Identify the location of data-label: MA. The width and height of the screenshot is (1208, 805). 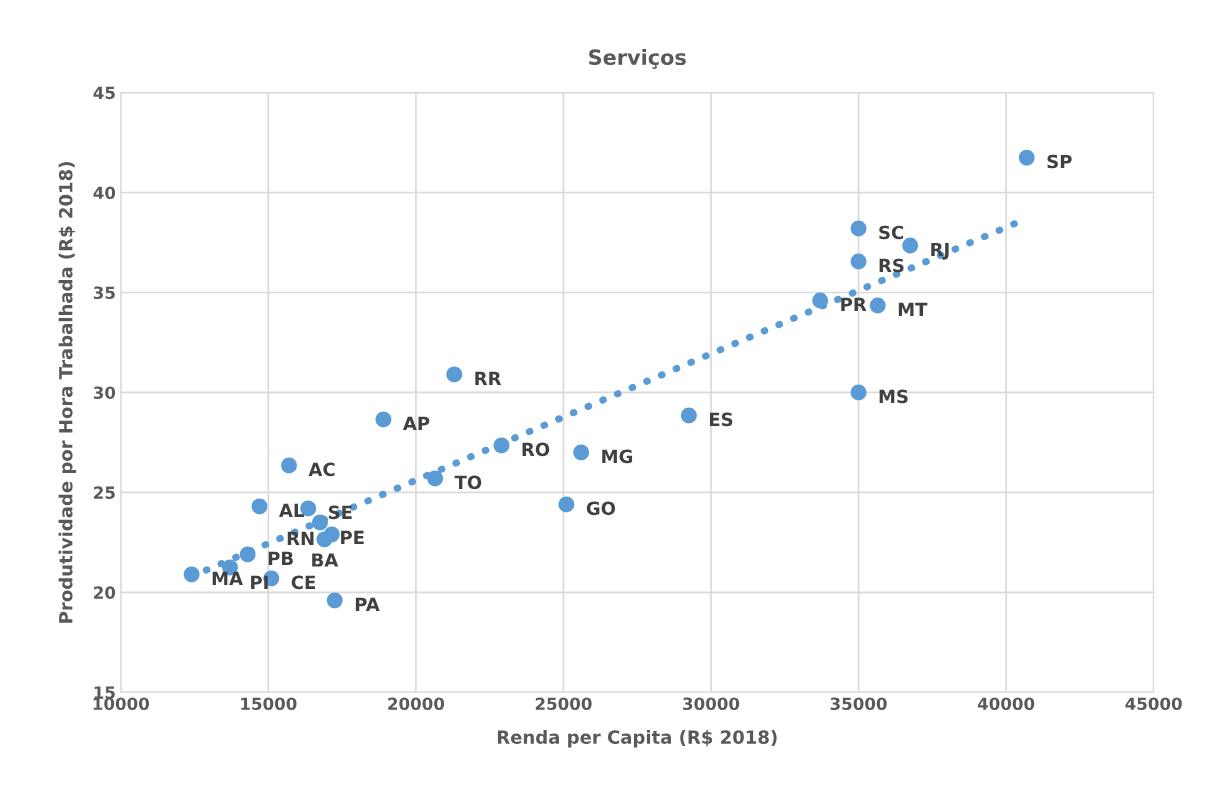
(227, 578).